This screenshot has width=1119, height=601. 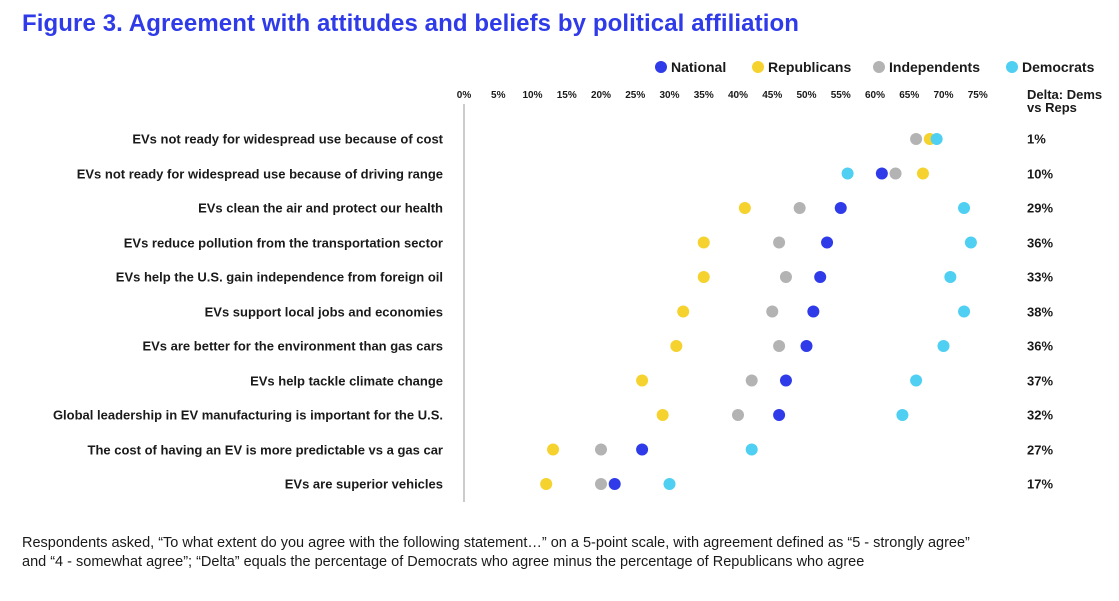 What do you see at coordinates (635, 95) in the screenshot?
I see `x-tick-label: 25%` at bounding box center [635, 95].